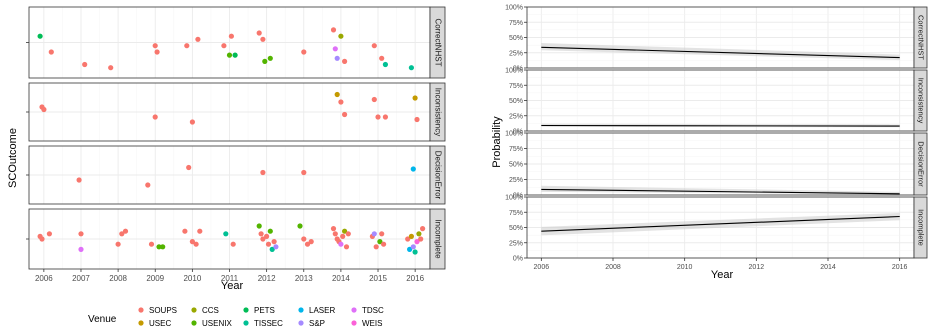 The image size is (929, 336). Describe the element at coordinates (236, 112) in the screenshot. I see `scatter-facet-inconsistency: Inconsistency` at that location.